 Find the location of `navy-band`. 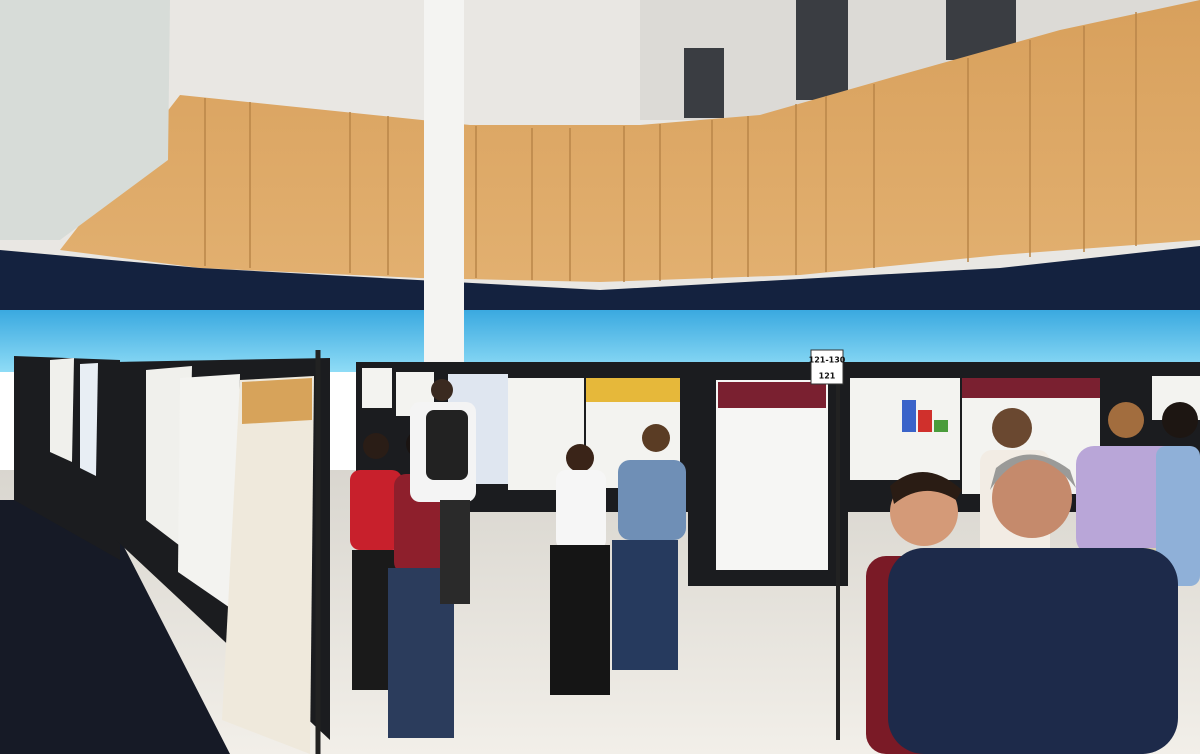

navy-band is located at coordinates (600, 283).